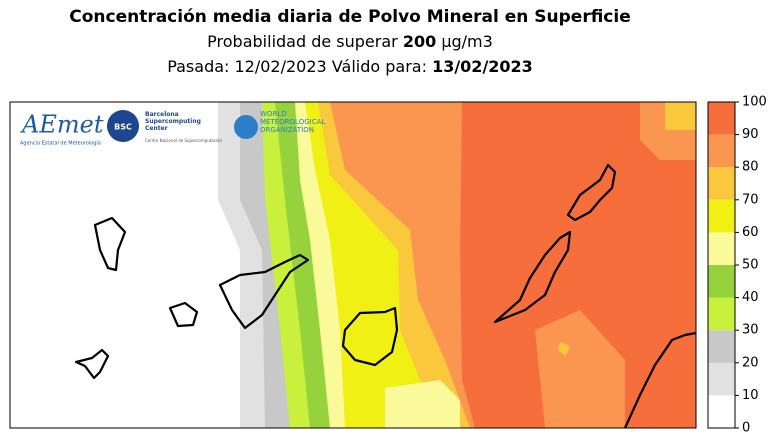  I want to click on colorbar-tick-label: 10, so click(750, 395).